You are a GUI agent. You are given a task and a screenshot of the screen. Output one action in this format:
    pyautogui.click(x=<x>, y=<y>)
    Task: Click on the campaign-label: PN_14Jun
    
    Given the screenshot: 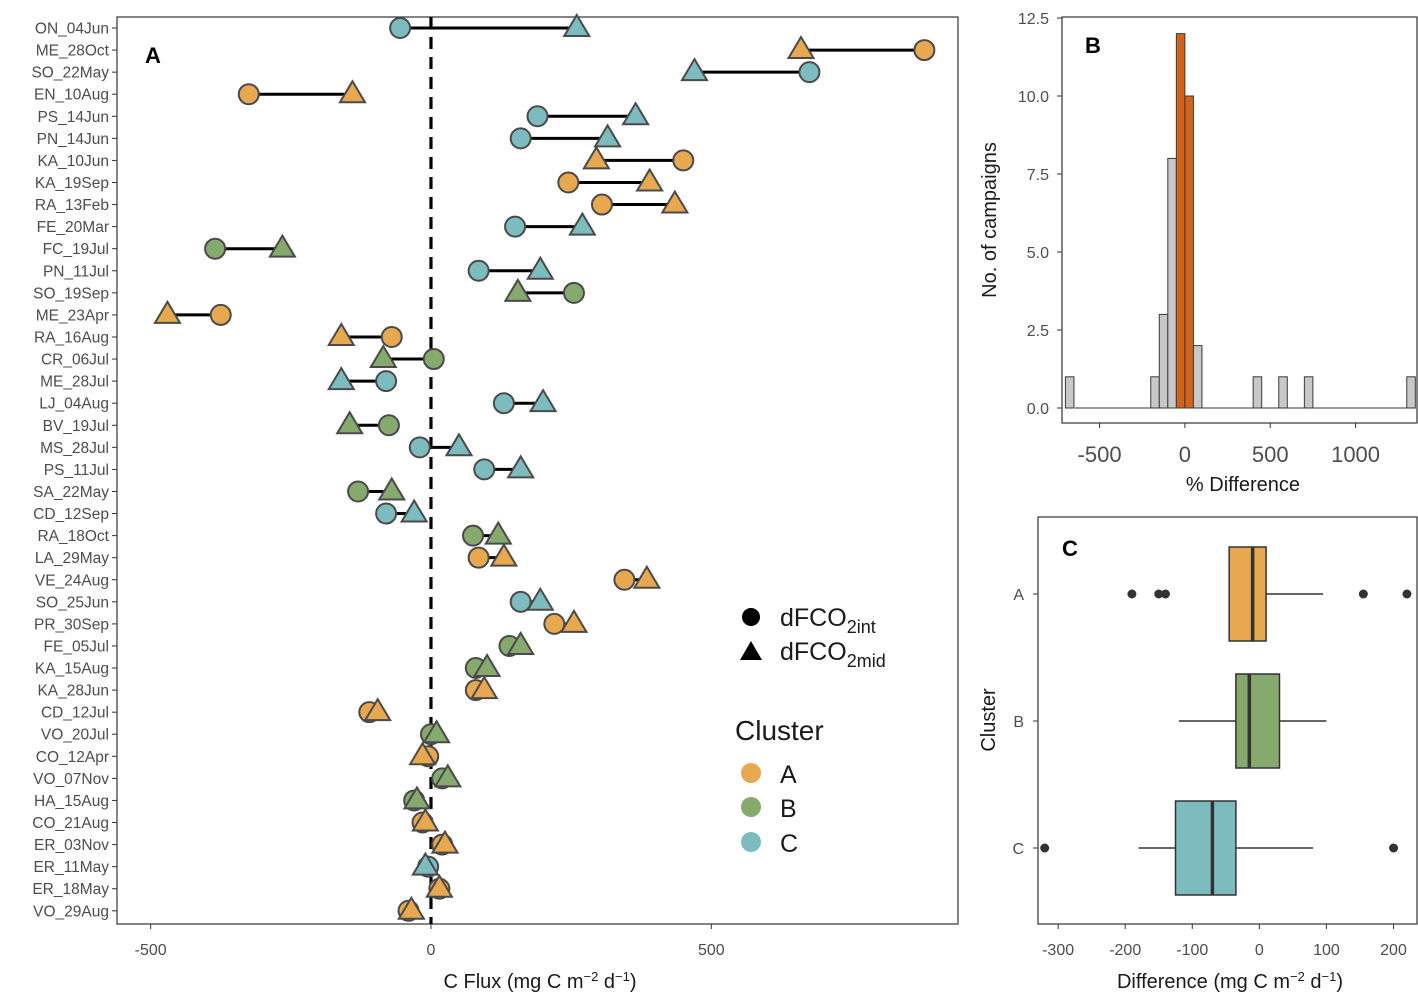 What is the action you would take?
    pyautogui.click(x=73, y=139)
    